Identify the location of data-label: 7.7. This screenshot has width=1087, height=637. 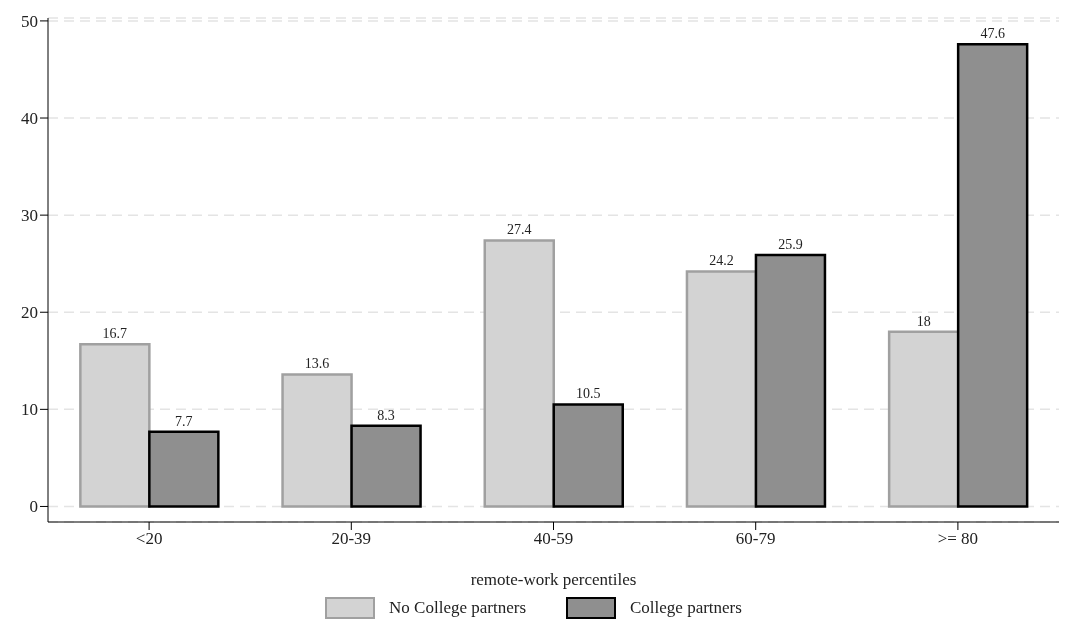
(184, 421).